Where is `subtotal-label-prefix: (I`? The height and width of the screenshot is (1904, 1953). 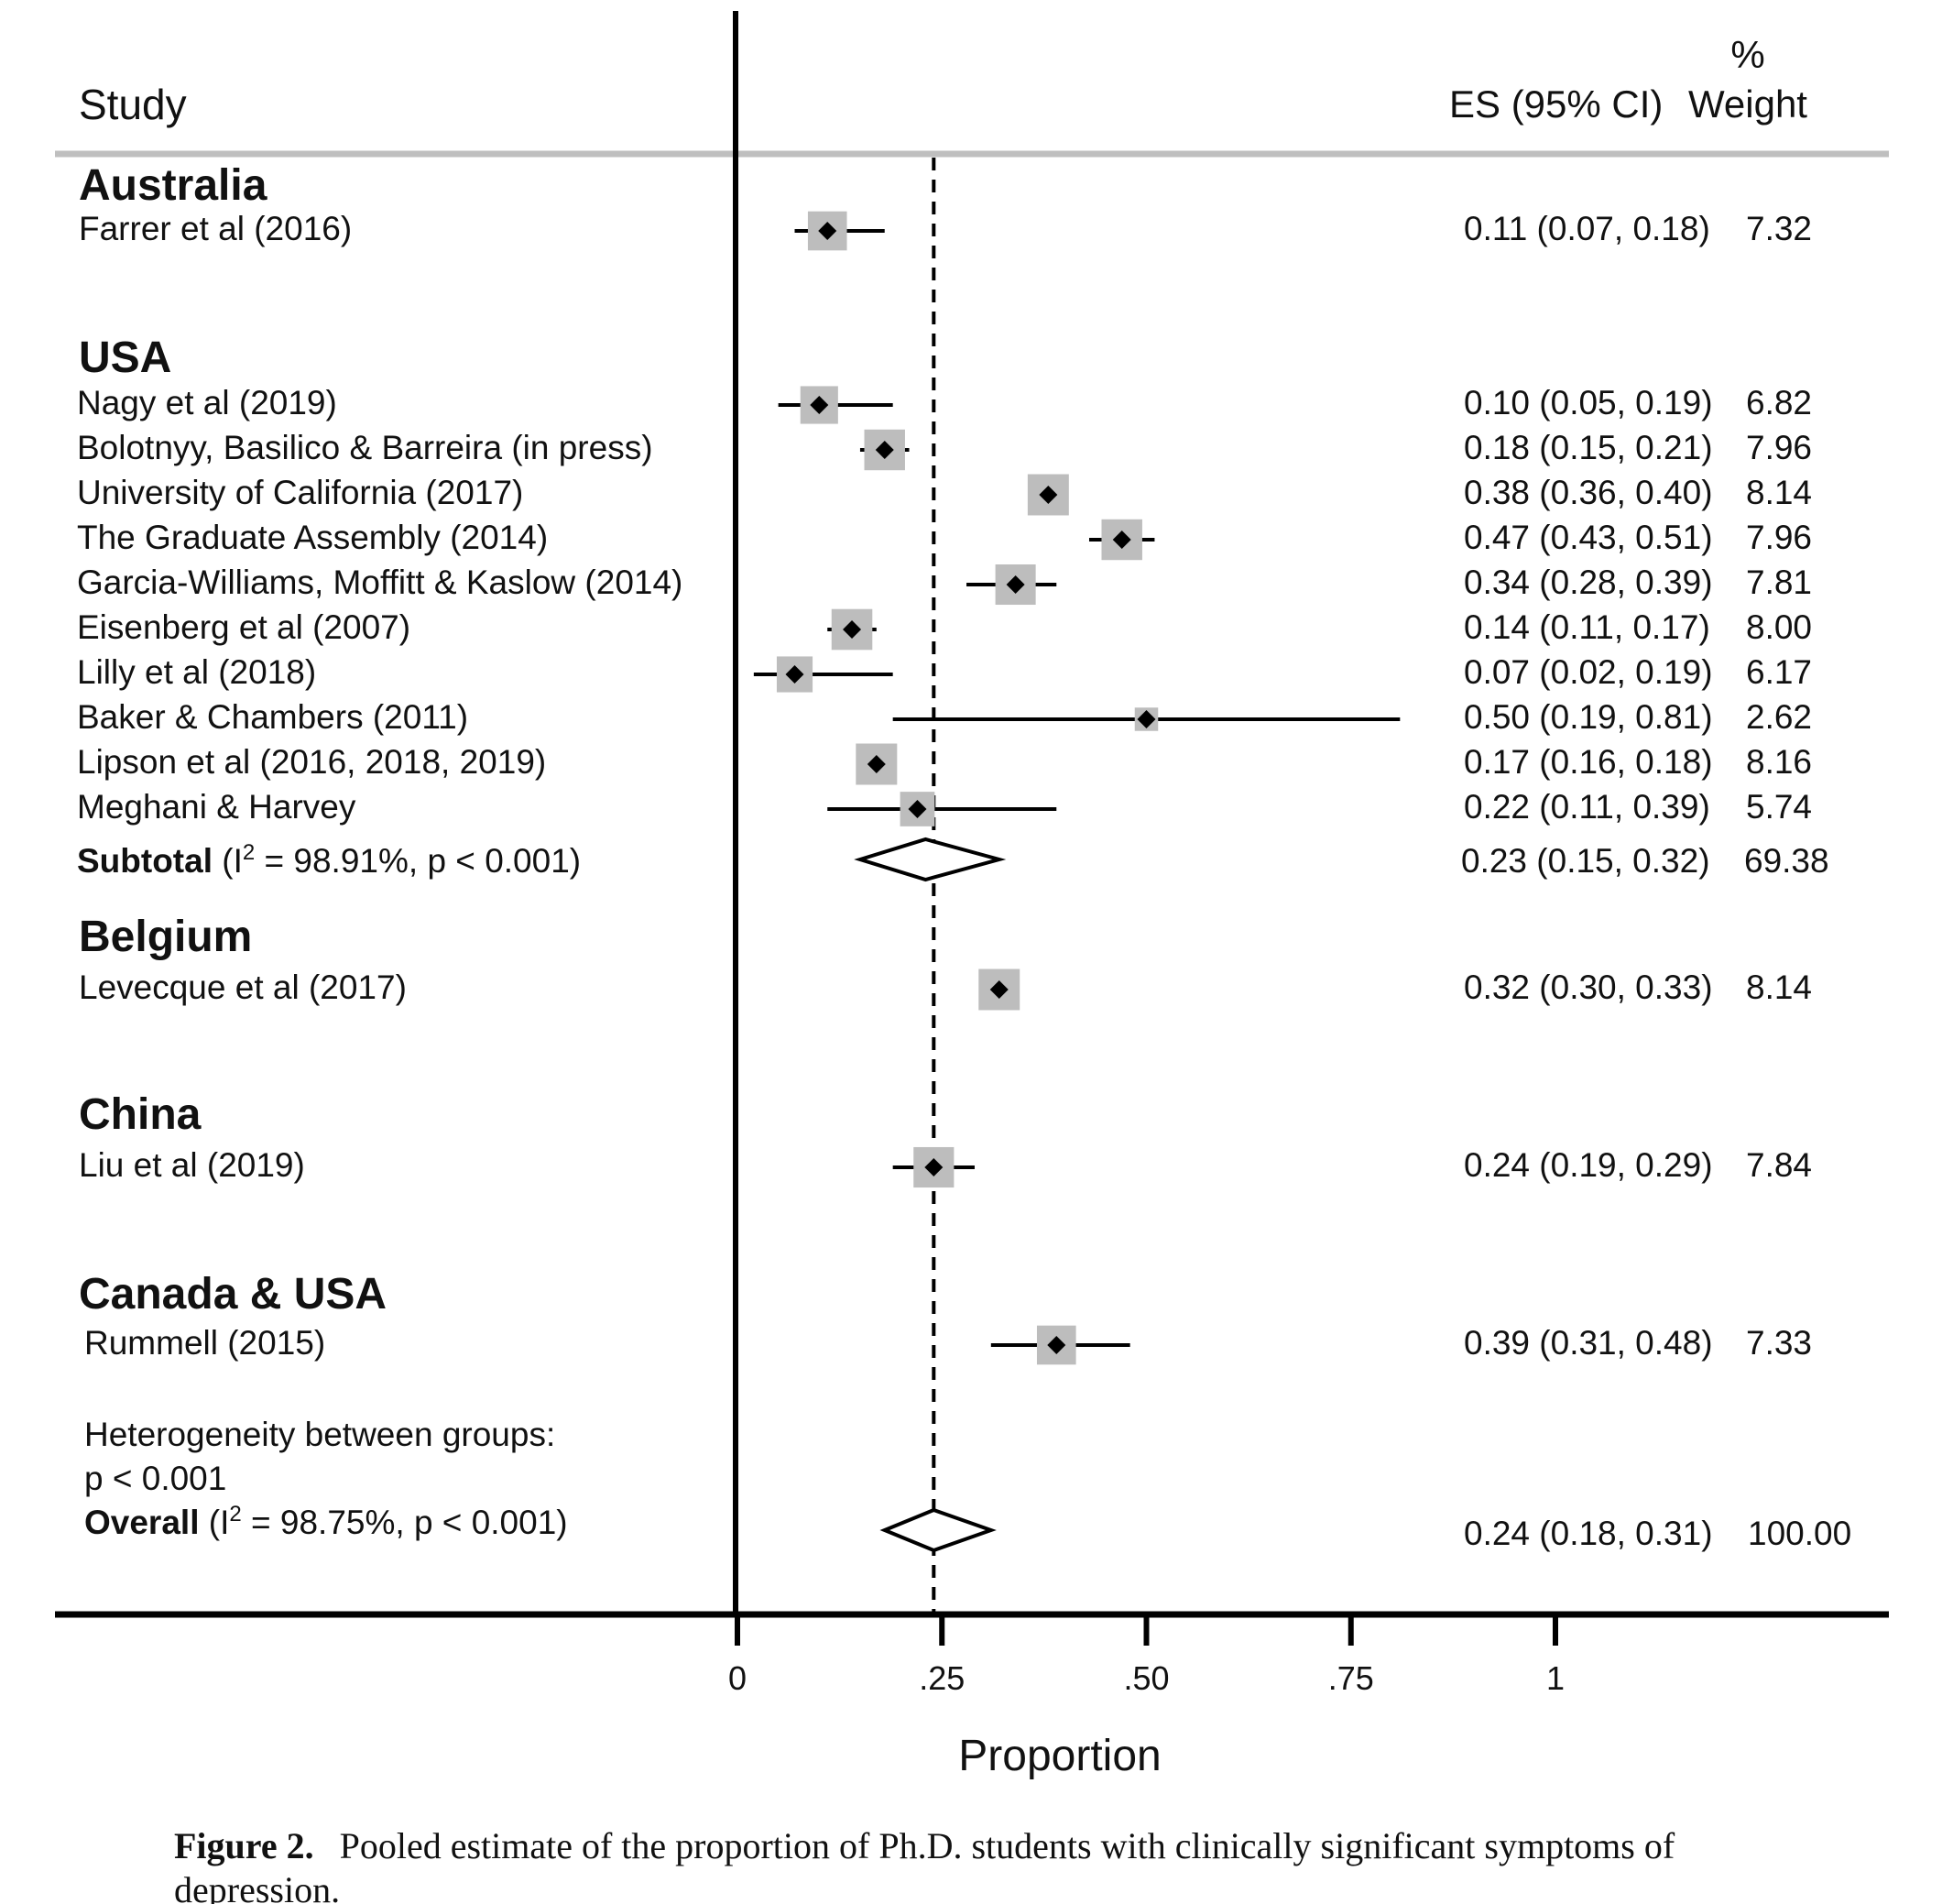 subtotal-label-prefix: (I is located at coordinates (232, 861).